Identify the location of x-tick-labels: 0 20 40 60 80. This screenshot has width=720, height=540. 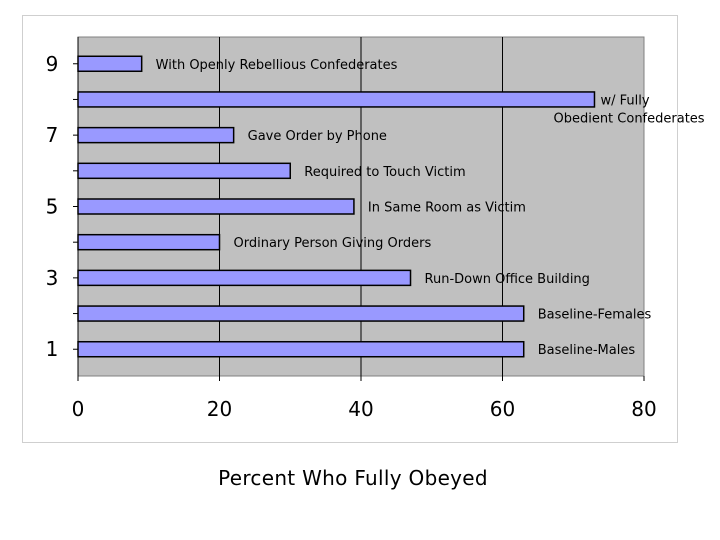
(364, 398).